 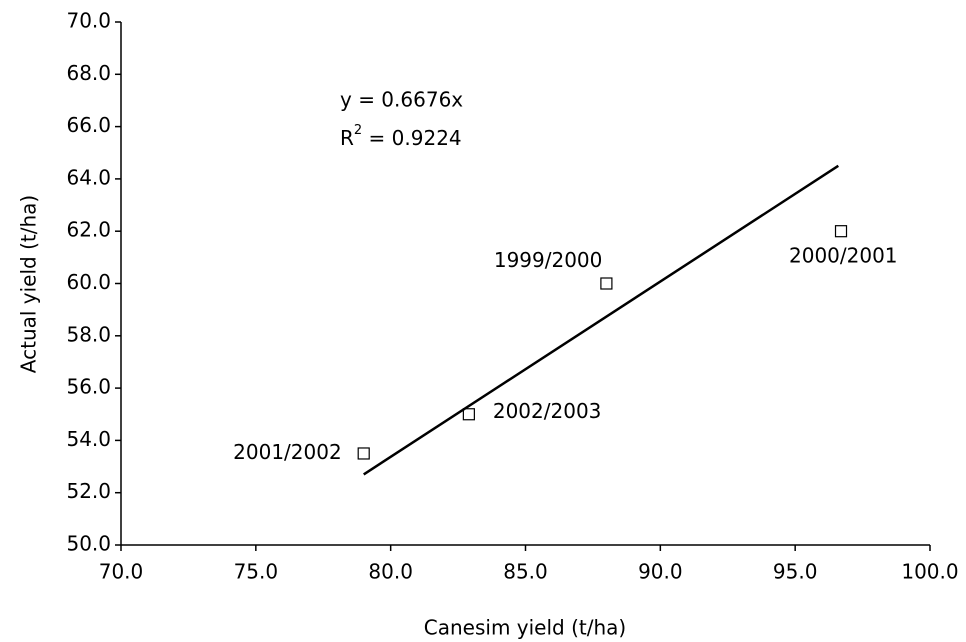 What do you see at coordinates (660, 572) in the screenshot?
I see `x-tick-label: 90.0` at bounding box center [660, 572].